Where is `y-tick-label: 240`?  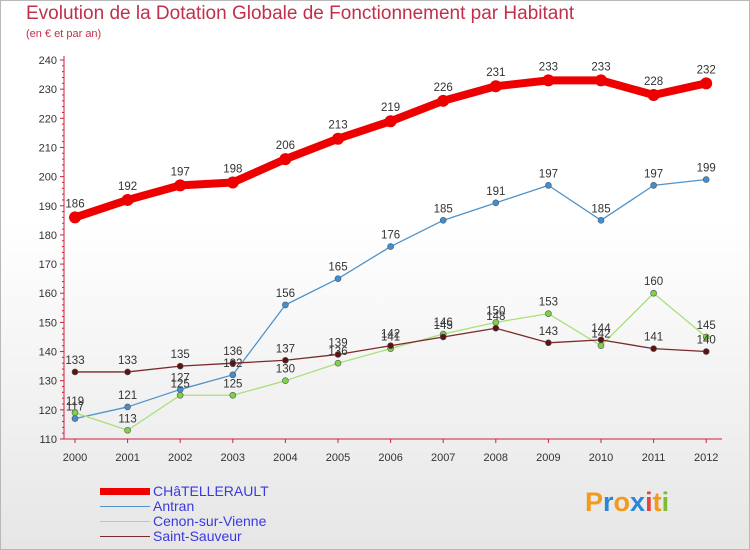 y-tick-label: 240 is located at coordinates (48, 61).